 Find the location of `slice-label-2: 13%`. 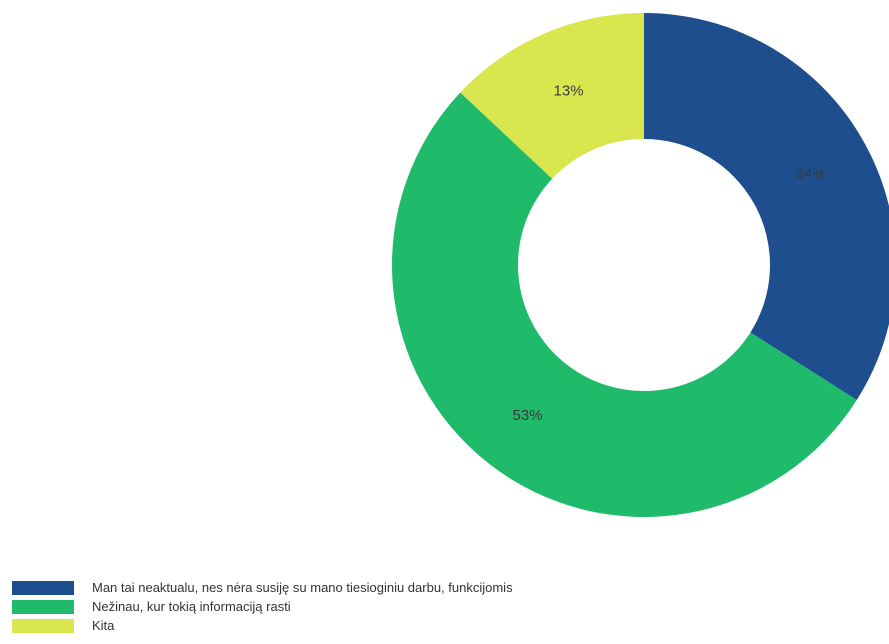

slice-label-2: 13% is located at coordinates (569, 91).